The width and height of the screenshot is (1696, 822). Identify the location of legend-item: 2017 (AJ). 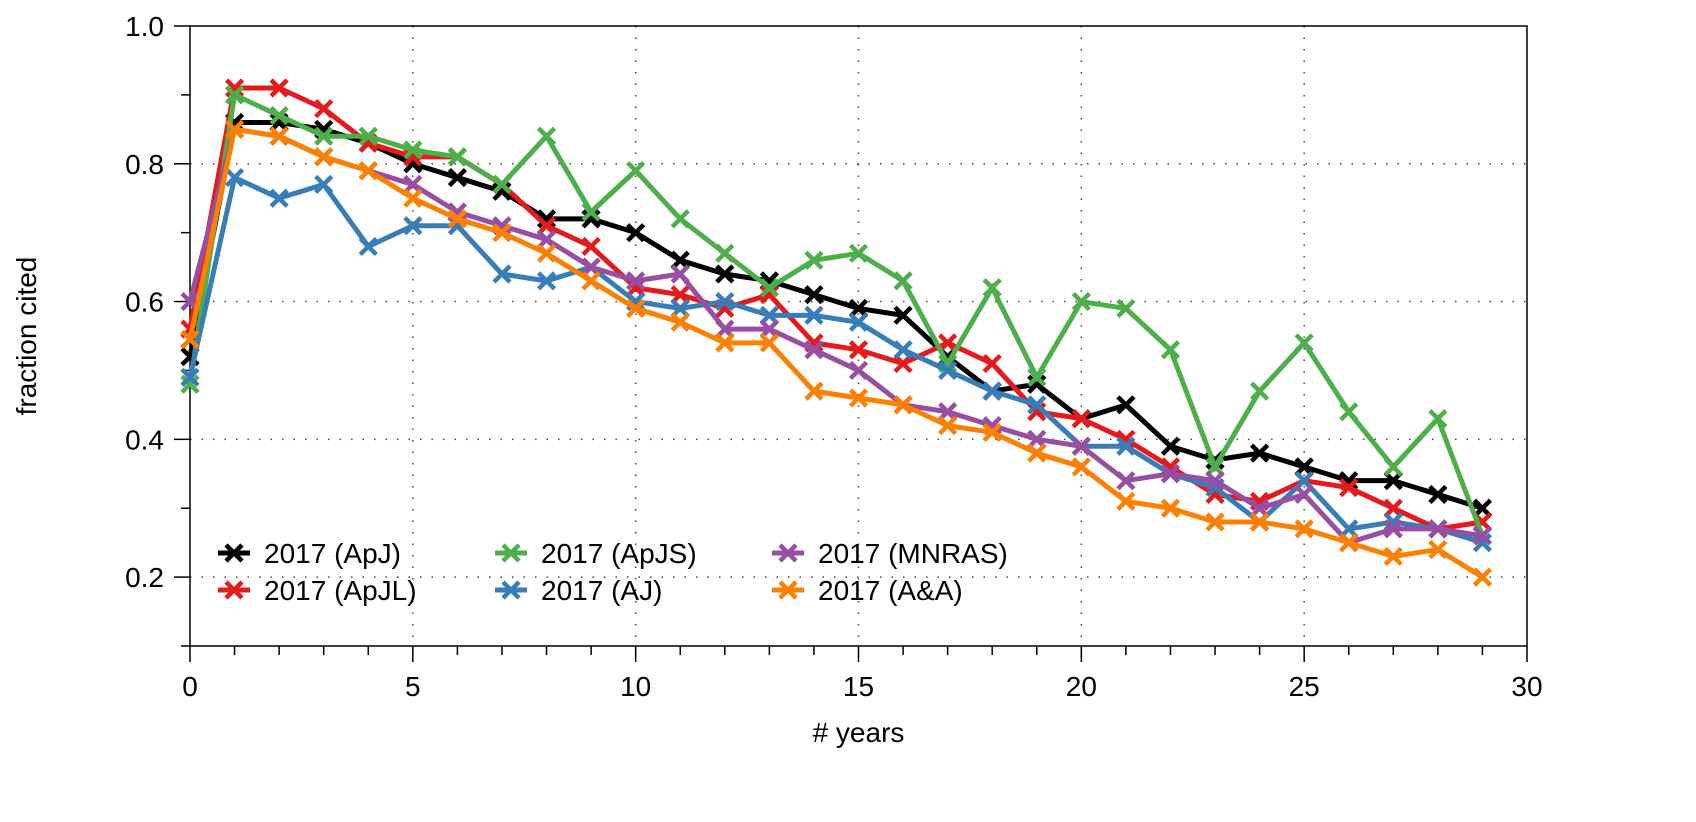
(578, 590).